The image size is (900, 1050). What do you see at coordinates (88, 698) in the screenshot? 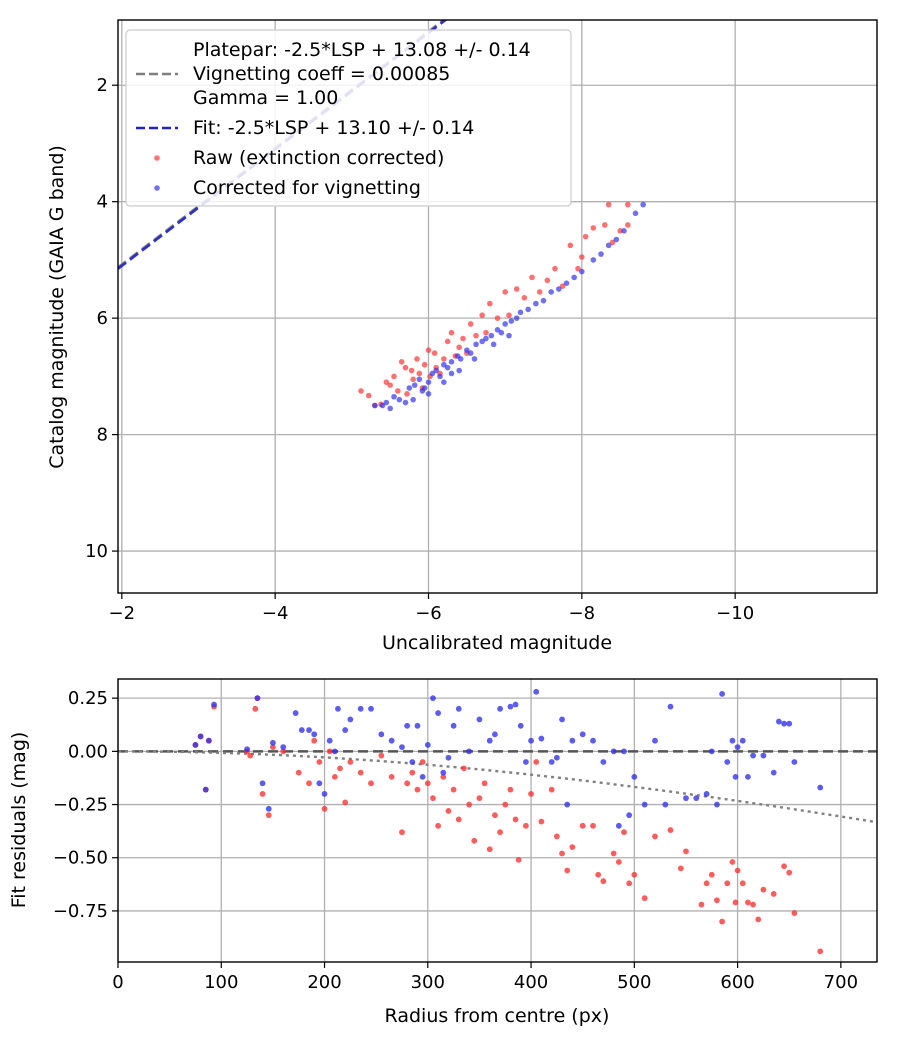
I see `residuals-y-tick-label: 0.25` at bounding box center [88, 698].